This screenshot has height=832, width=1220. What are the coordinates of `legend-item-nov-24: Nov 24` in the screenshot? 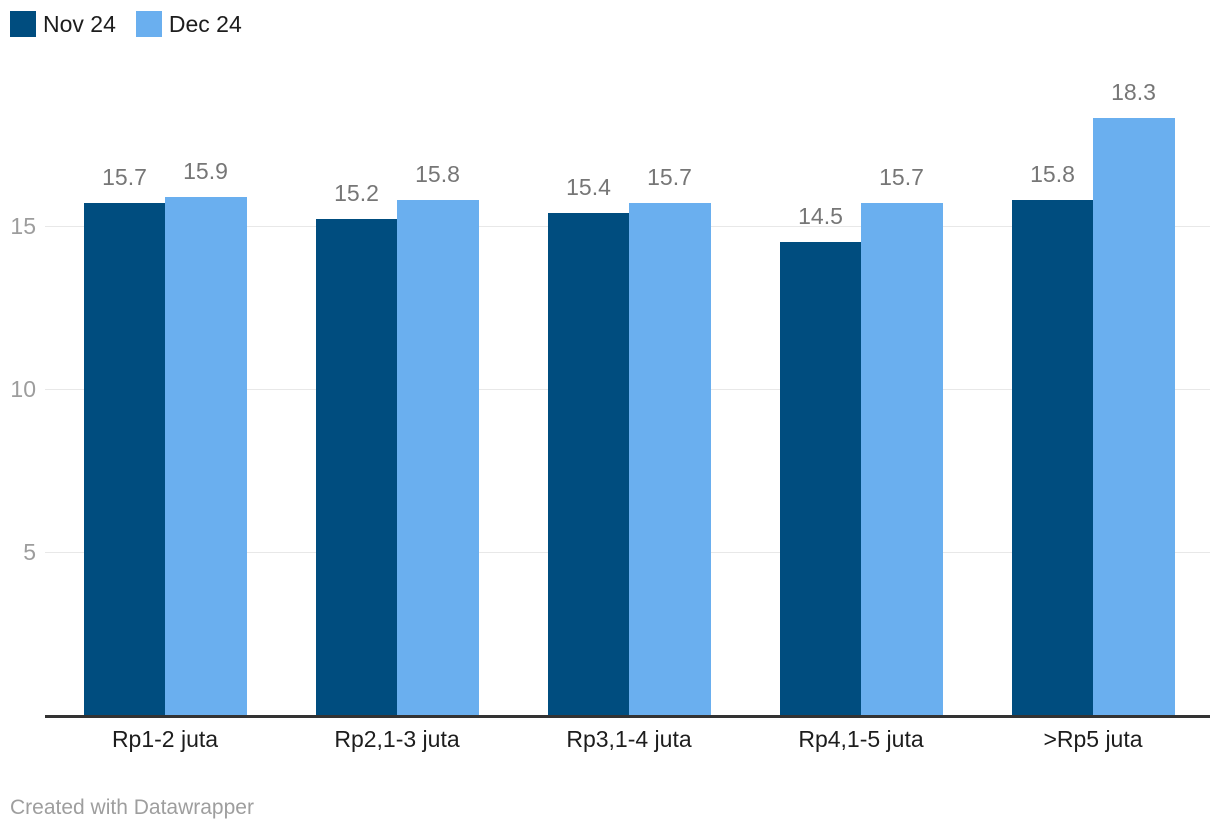 It's located at (63, 24).